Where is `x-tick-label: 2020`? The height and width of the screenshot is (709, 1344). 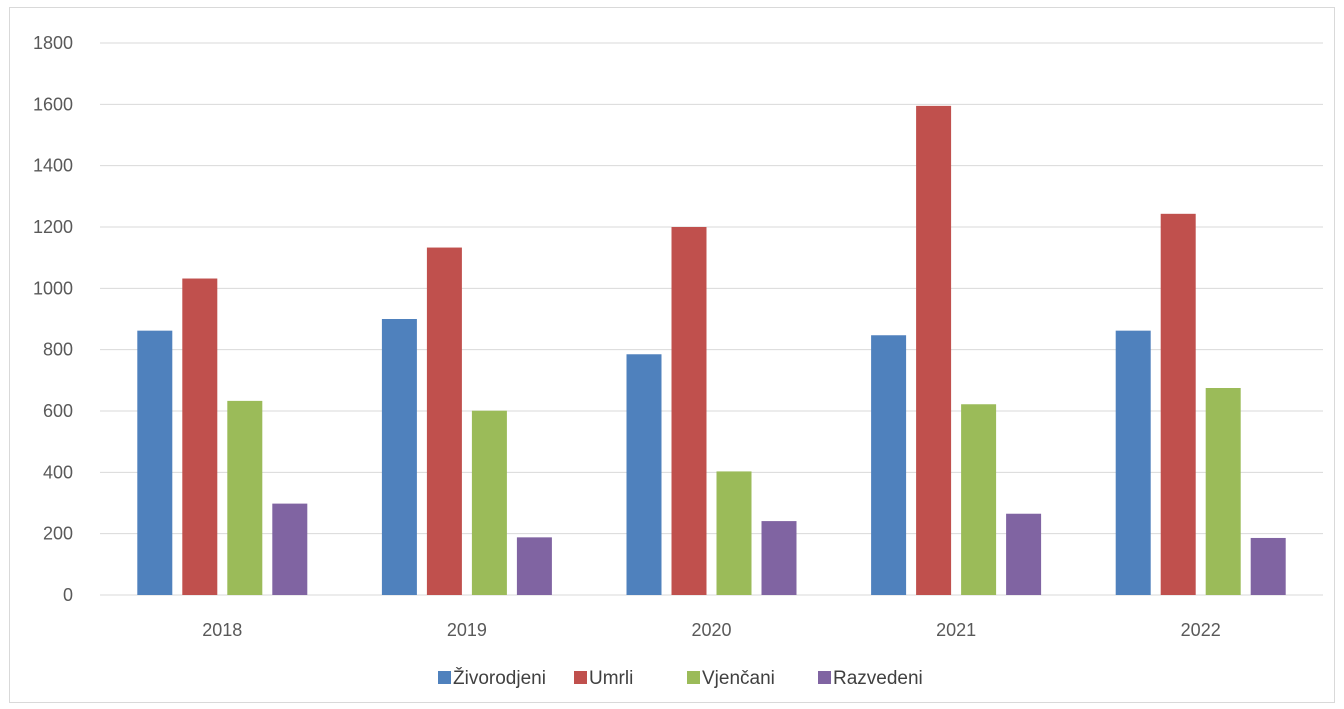 x-tick-label: 2020 is located at coordinates (711, 630).